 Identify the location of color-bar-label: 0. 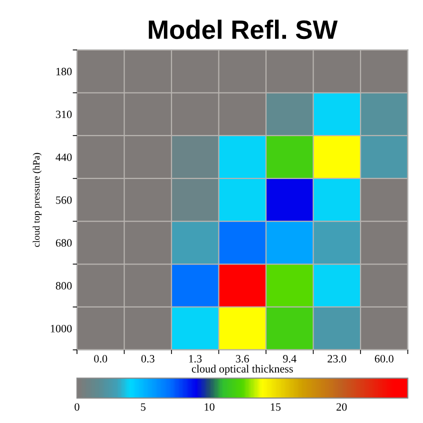
(77, 407).